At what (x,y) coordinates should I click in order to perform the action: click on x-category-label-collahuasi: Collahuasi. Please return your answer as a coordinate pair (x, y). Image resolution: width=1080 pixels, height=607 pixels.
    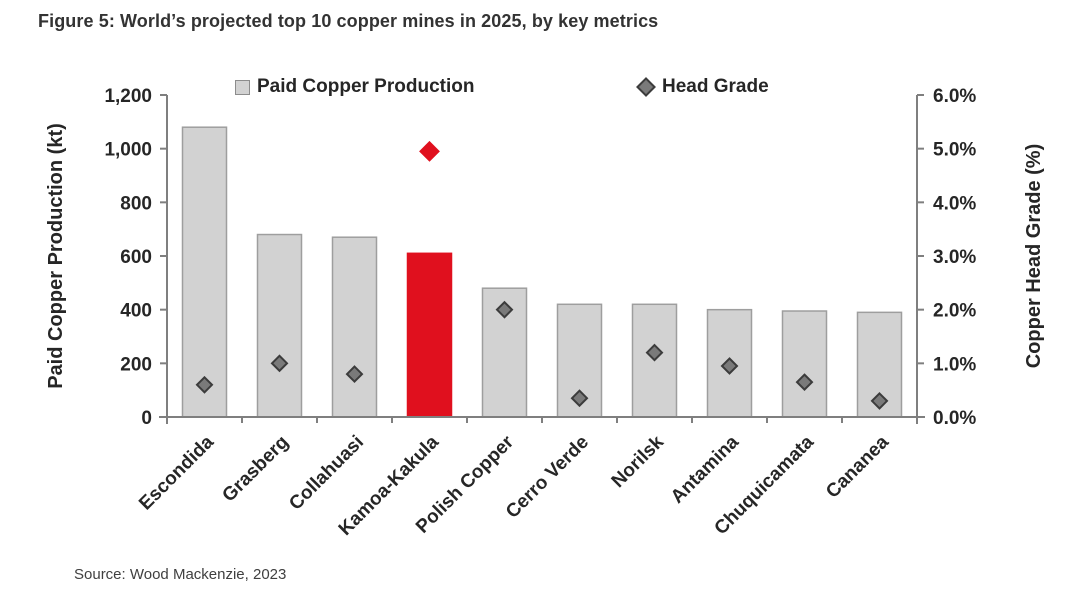
    Looking at the image, I should click on (326, 473).